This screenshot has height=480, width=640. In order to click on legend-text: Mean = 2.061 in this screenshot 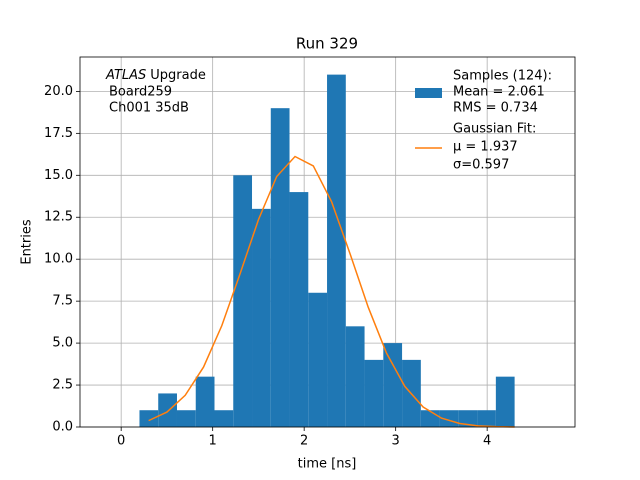, I will do `click(499, 92)`.